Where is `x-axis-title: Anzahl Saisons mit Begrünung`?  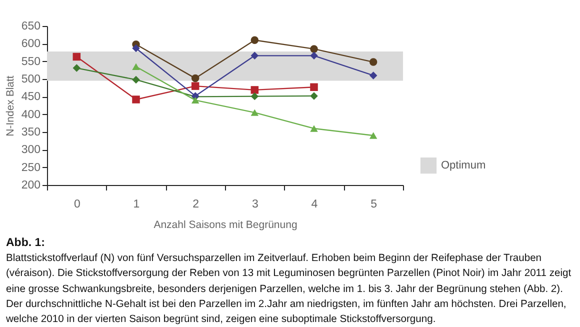 x-axis-title: Anzahl Saisons mit Begrünung is located at coordinates (226, 225).